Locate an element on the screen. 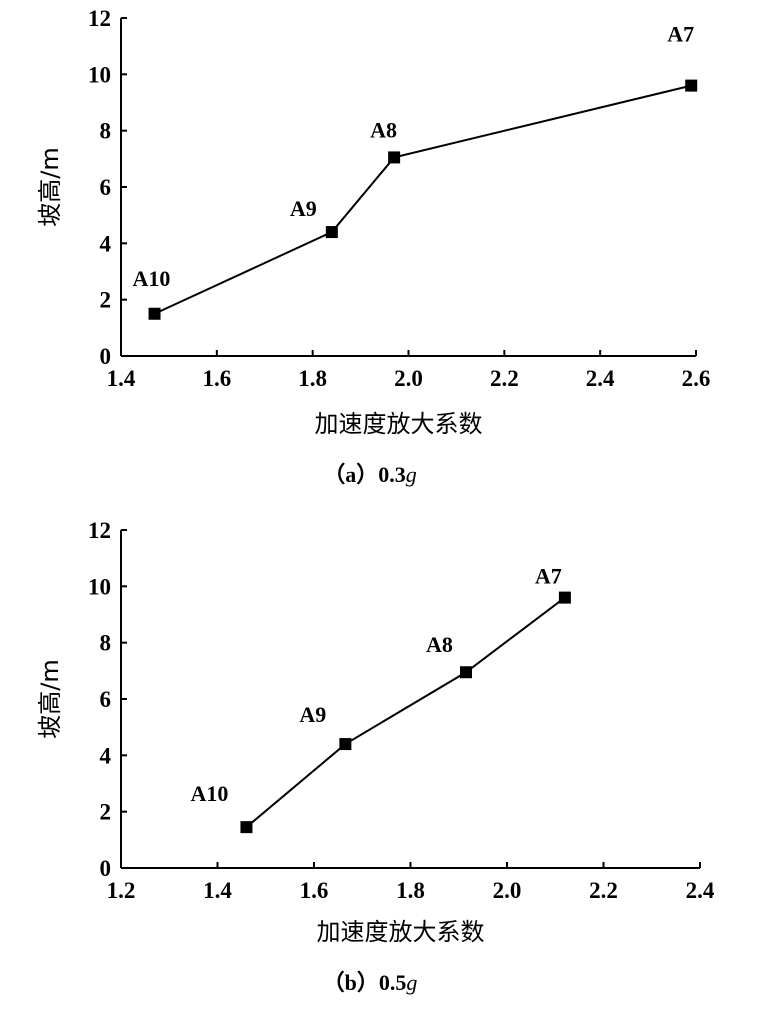 The height and width of the screenshot is (1012, 763). chart-caption: （a）0.3g is located at coordinates (370, 474).